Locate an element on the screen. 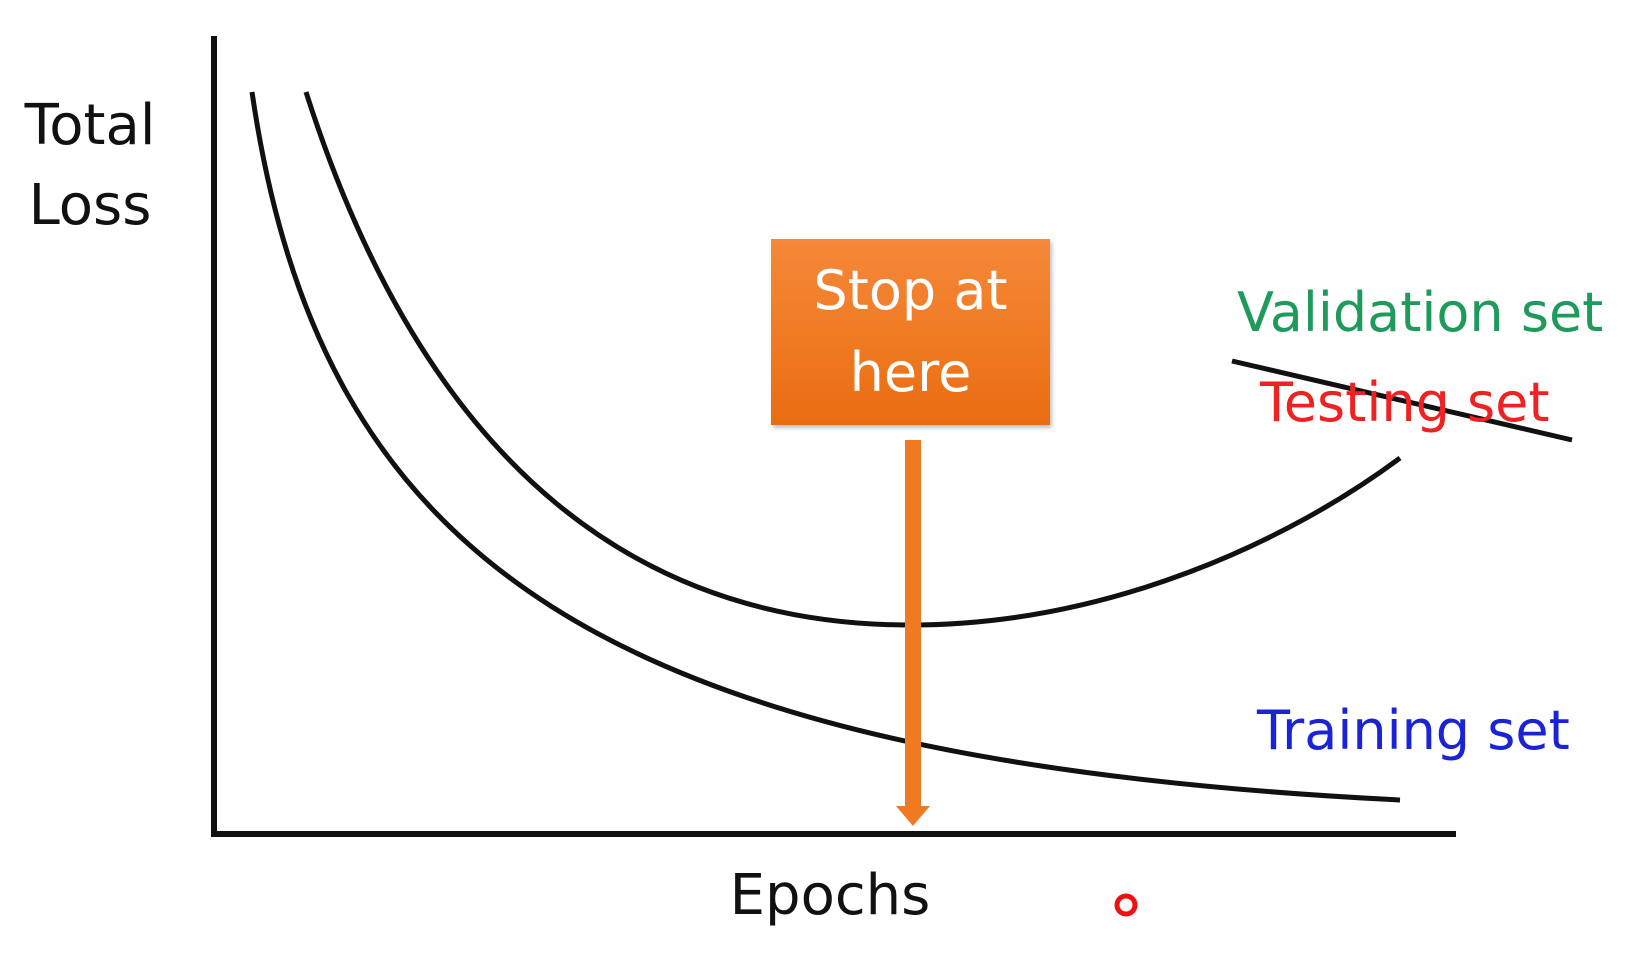 This screenshot has width=1632, height=954. stop-callout-box: Stop at here is located at coordinates (910, 332).